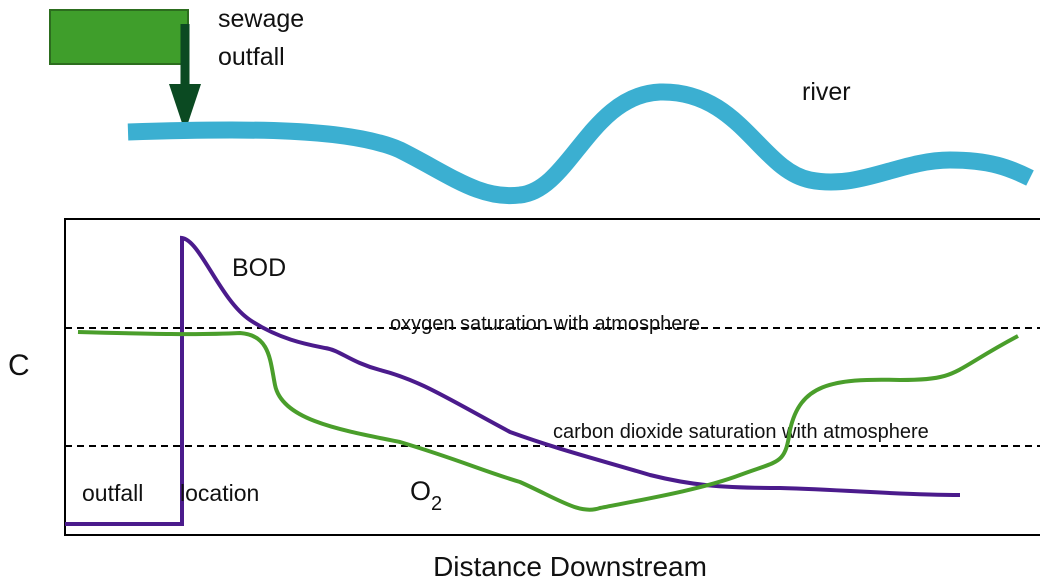 The image size is (1056, 582). I want to click on x-axis-label: Distance Downstream, so click(570, 566).